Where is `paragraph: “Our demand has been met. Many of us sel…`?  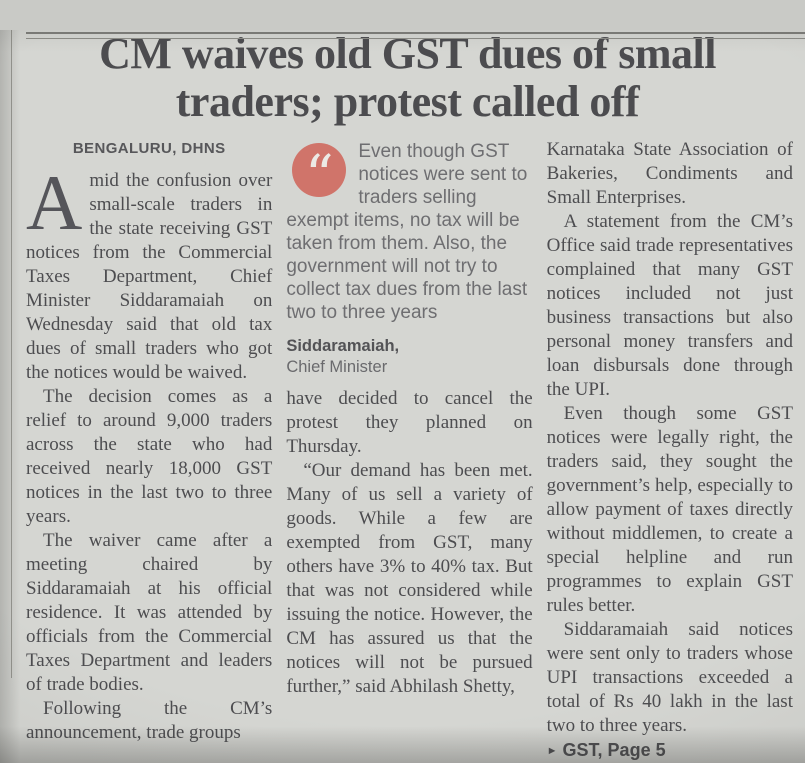
paragraph: “Our demand has been met. Many of us sel… is located at coordinates (409, 579).